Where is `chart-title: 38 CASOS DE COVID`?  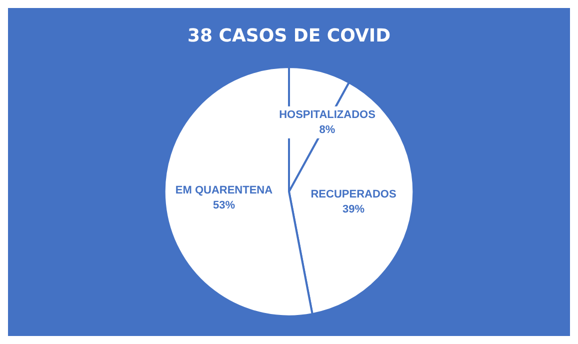 chart-title: 38 CASOS DE COVID is located at coordinates (289, 36).